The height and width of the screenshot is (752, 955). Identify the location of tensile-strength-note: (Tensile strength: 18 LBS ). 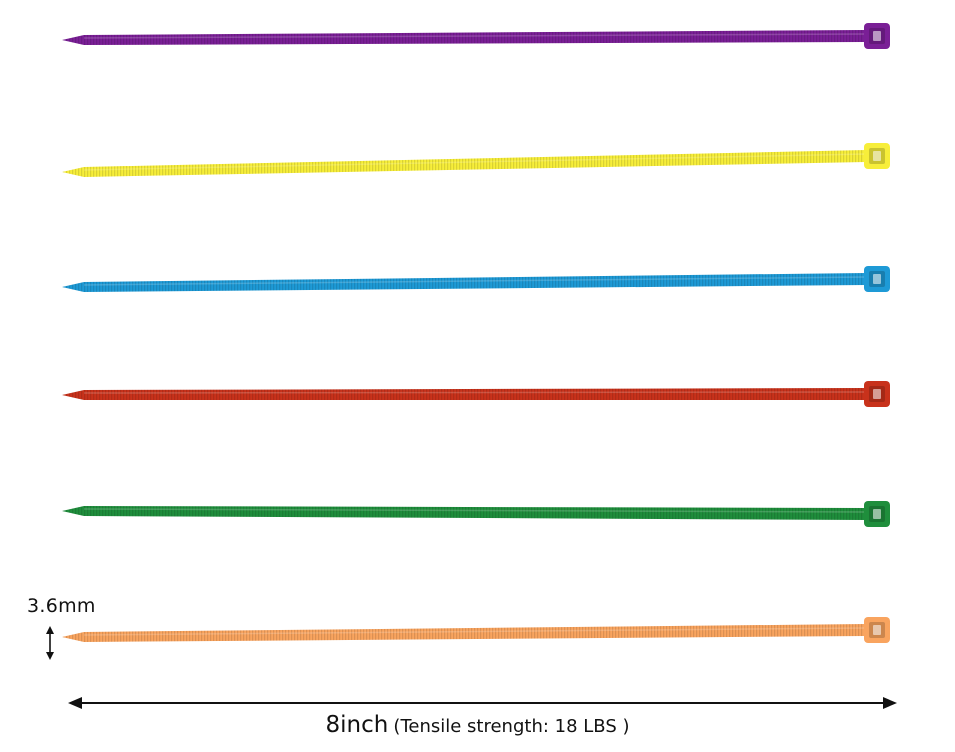
(511, 726).